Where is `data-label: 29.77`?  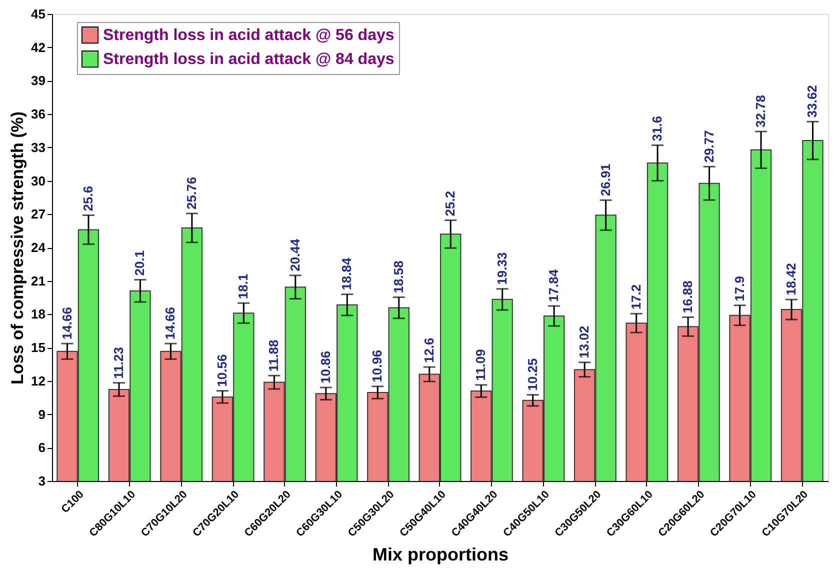
data-label: 29.77 is located at coordinates (708, 146).